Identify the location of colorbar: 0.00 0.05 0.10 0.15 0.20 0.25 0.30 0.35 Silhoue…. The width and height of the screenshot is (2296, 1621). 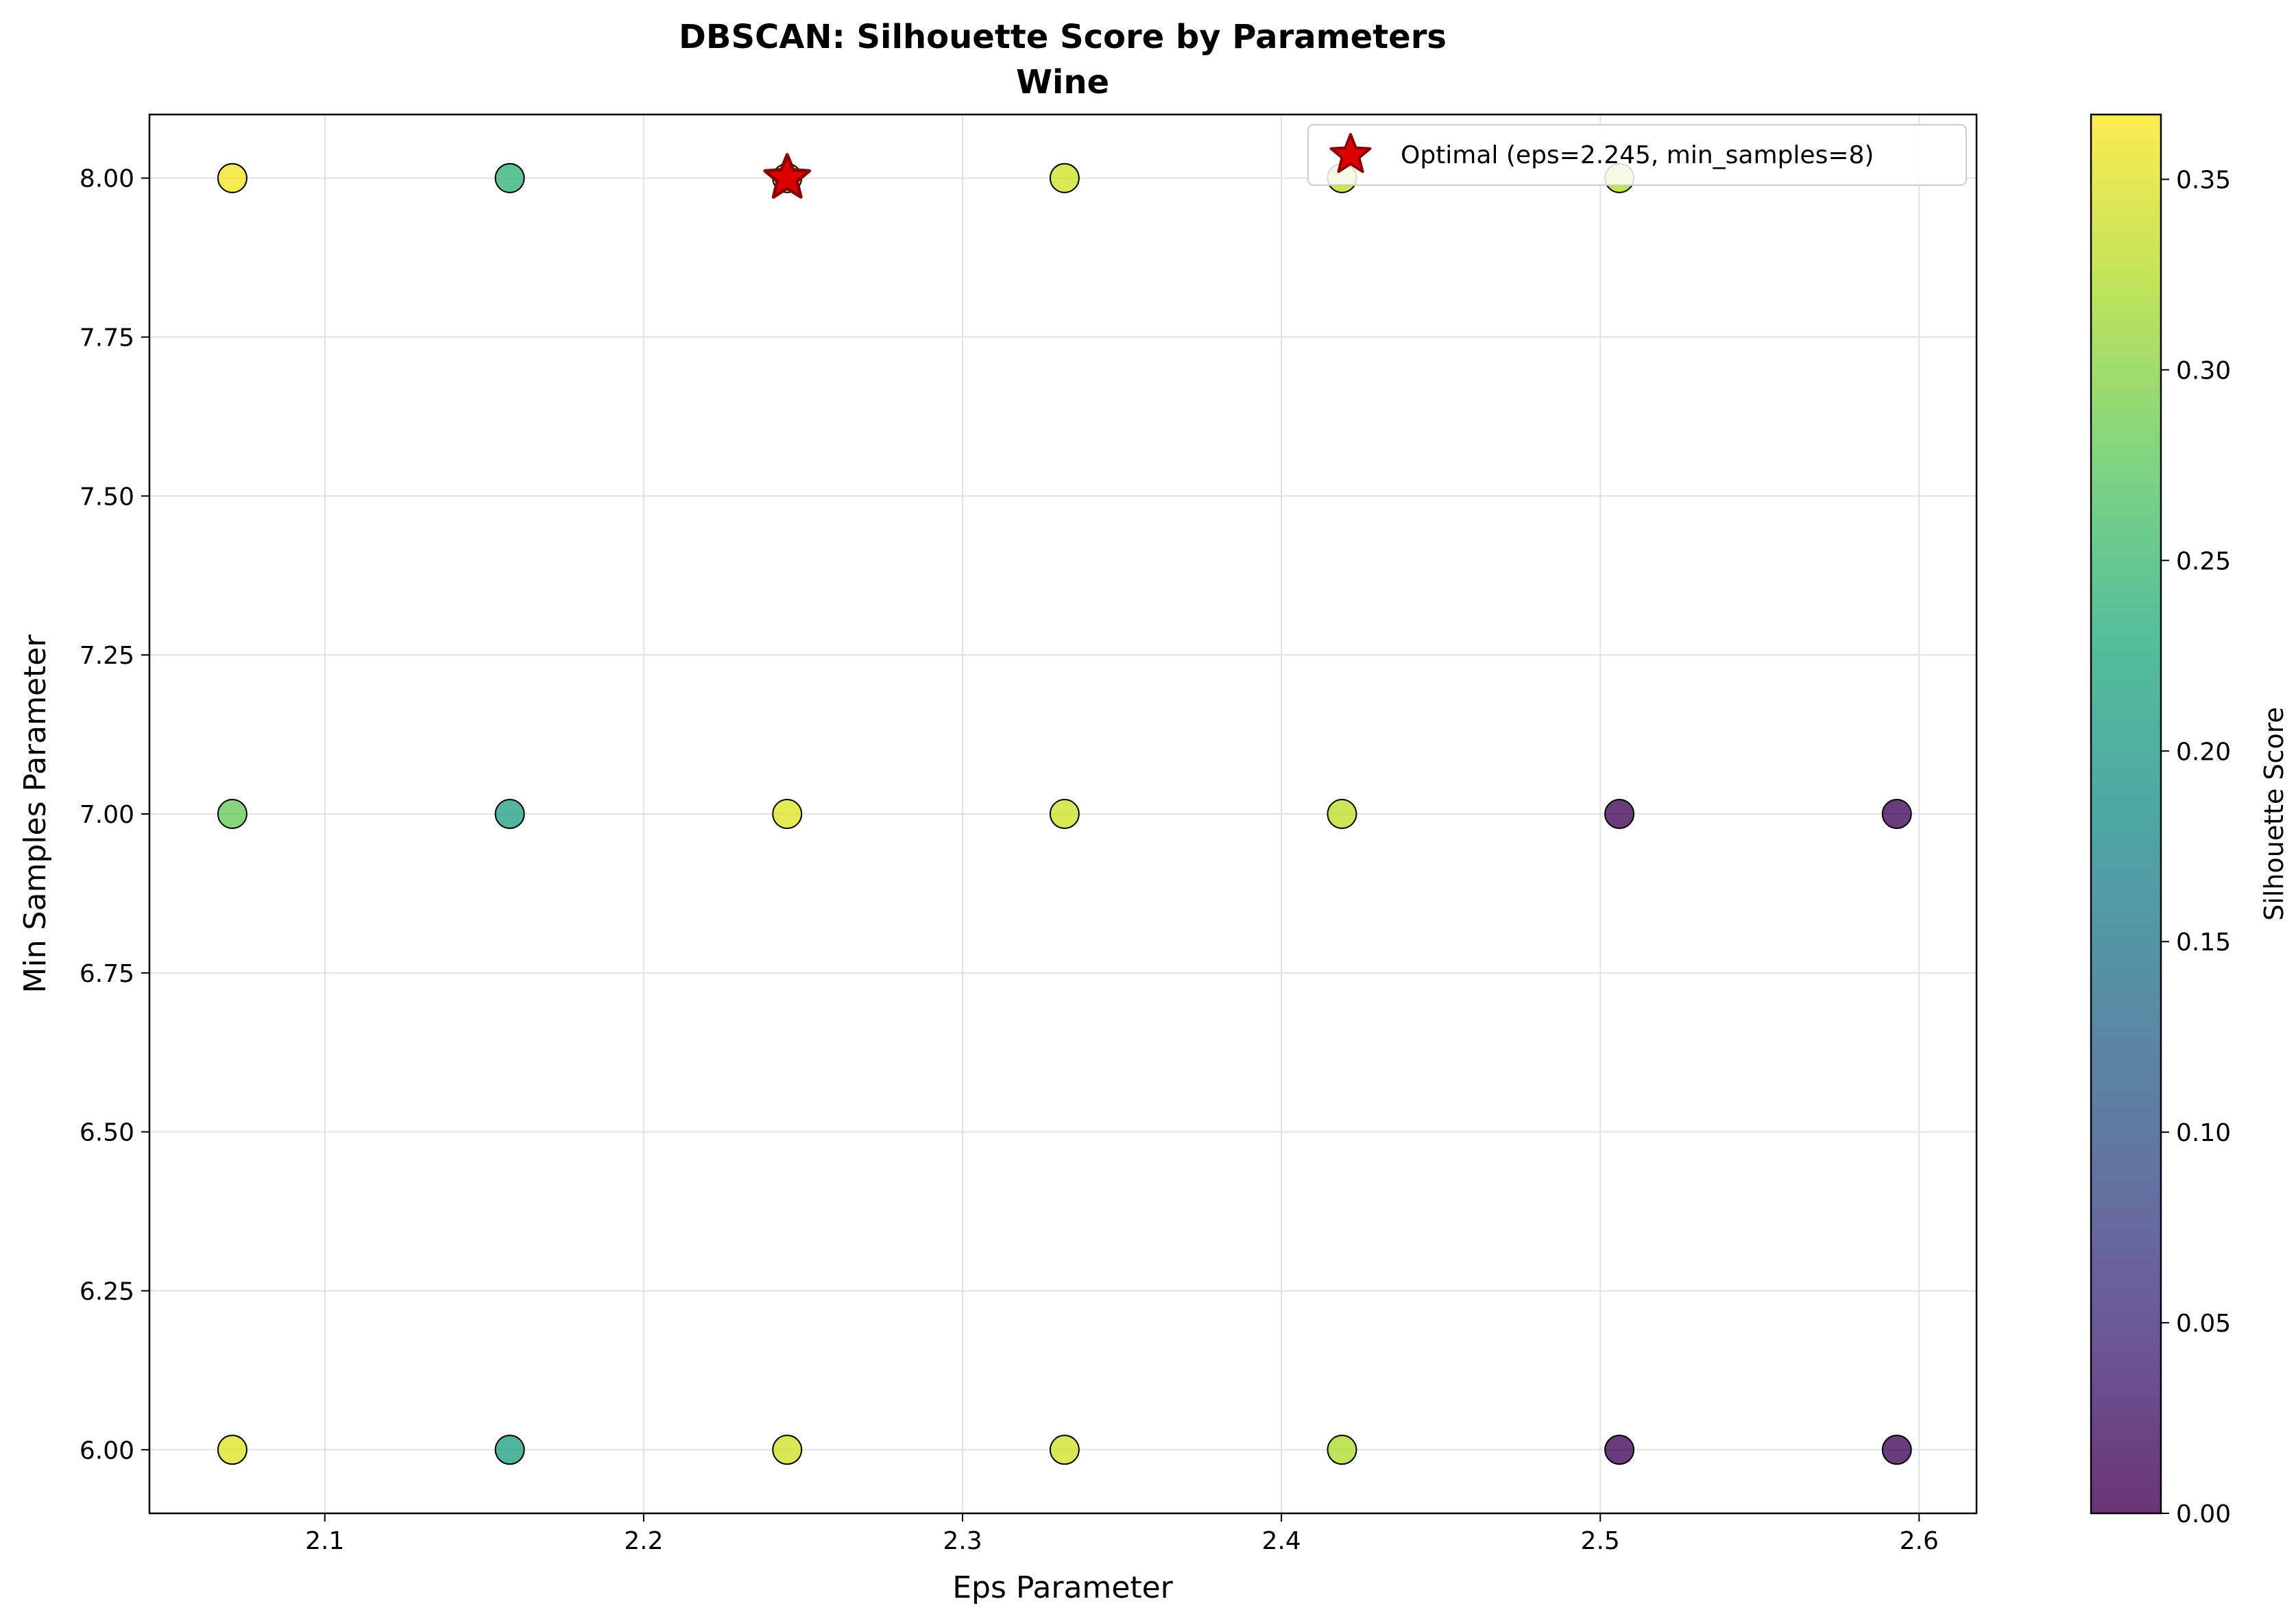
(2189, 820).